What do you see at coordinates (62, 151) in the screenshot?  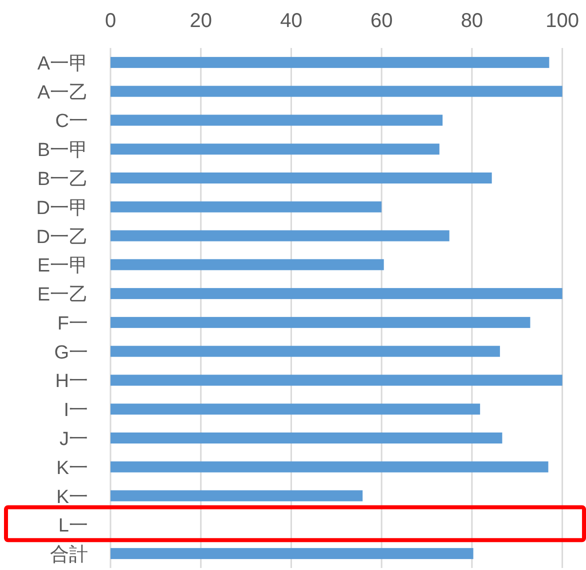 I see `y-tick-label: B一甲` at bounding box center [62, 151].